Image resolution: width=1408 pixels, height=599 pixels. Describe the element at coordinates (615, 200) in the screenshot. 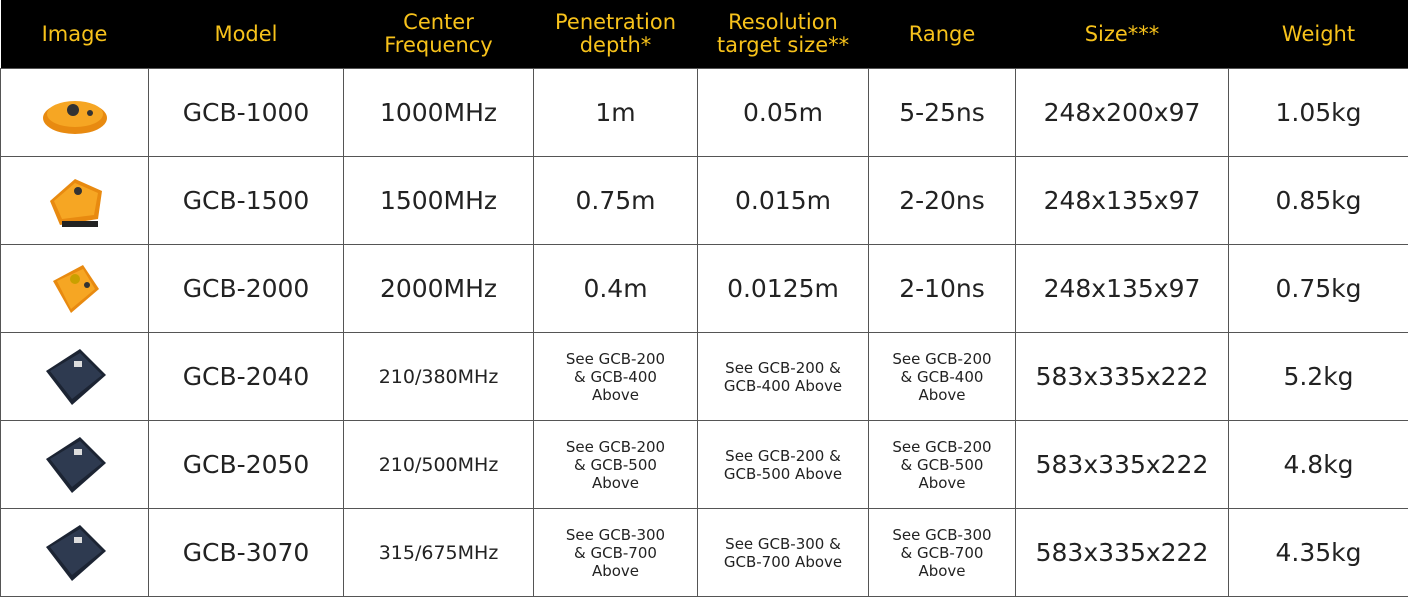

I see `cell: 0.75m` at that location.